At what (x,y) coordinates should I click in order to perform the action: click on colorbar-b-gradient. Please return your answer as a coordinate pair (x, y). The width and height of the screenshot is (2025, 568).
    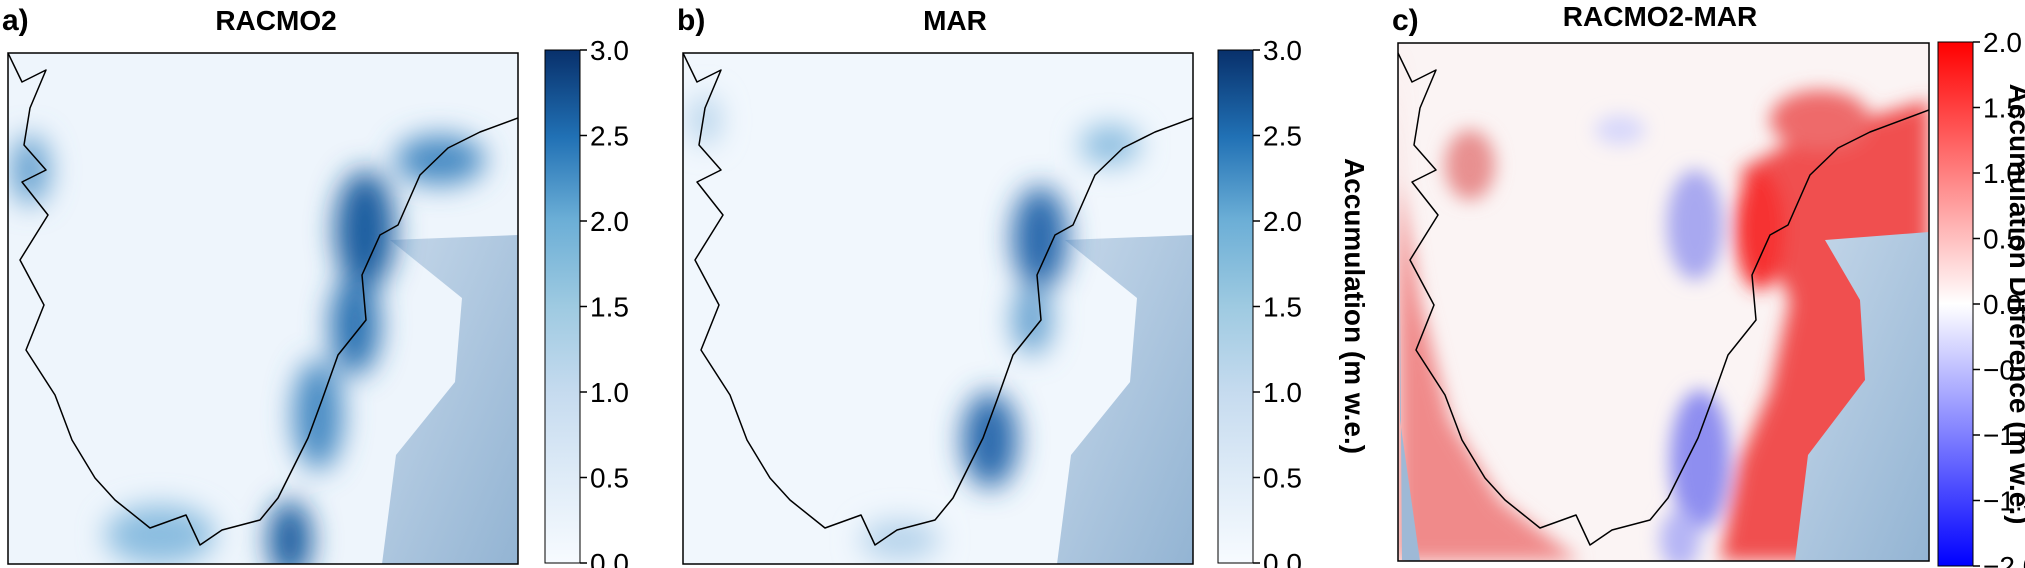
    Looking at the image, I should click on (1235, 306).